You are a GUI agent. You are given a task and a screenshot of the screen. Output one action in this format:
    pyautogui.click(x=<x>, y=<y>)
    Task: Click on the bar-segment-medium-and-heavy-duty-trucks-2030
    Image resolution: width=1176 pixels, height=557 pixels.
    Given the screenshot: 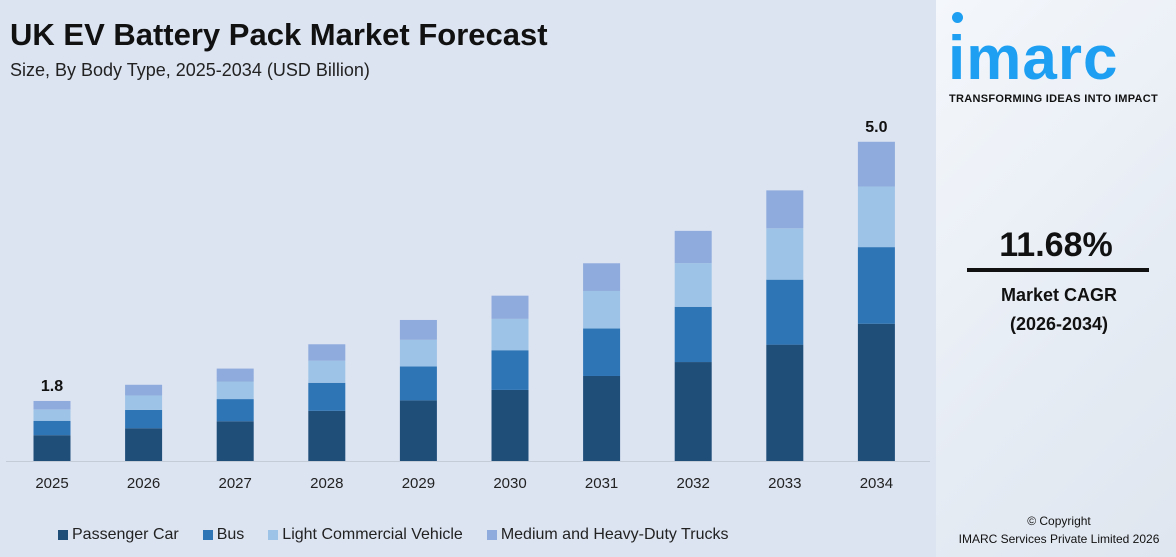 What is the action you would take?
    pyautogui.click(x=510, y=307)
    